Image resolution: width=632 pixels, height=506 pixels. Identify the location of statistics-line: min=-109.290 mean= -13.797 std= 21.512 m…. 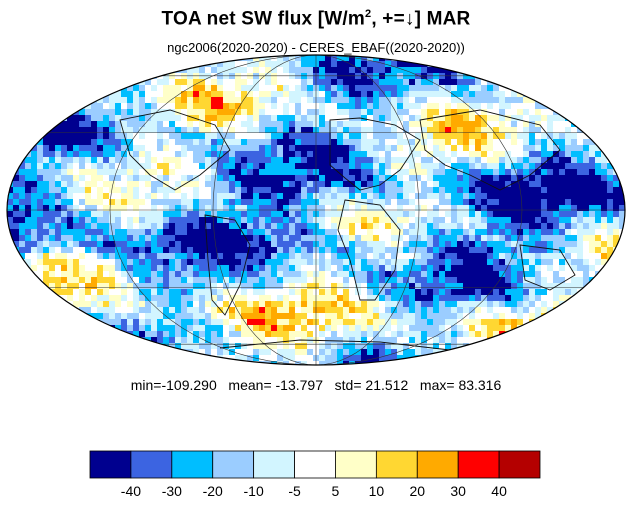
(316, 385).